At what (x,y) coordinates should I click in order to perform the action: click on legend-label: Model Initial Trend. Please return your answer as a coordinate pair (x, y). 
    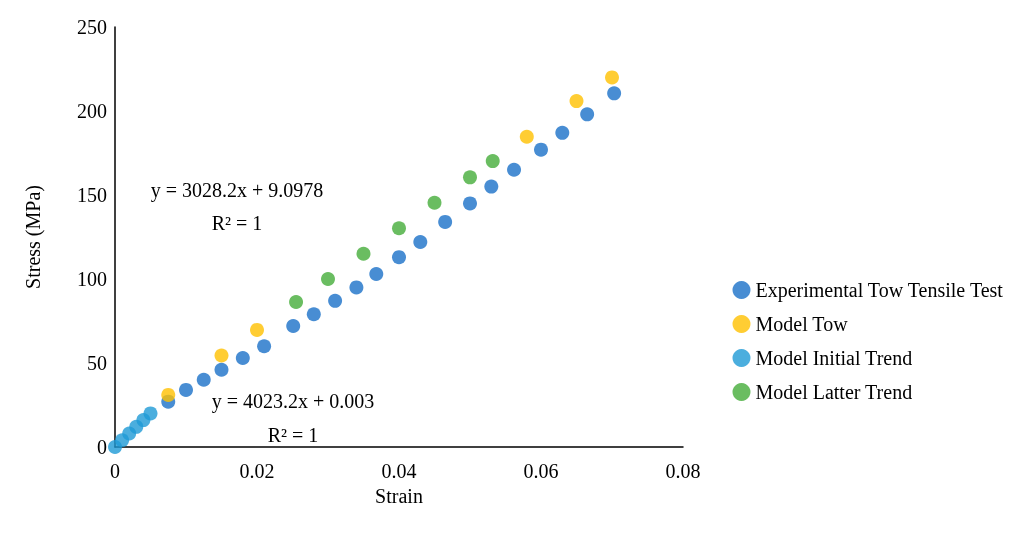
    Looking at the image, I should click on (834, 358).